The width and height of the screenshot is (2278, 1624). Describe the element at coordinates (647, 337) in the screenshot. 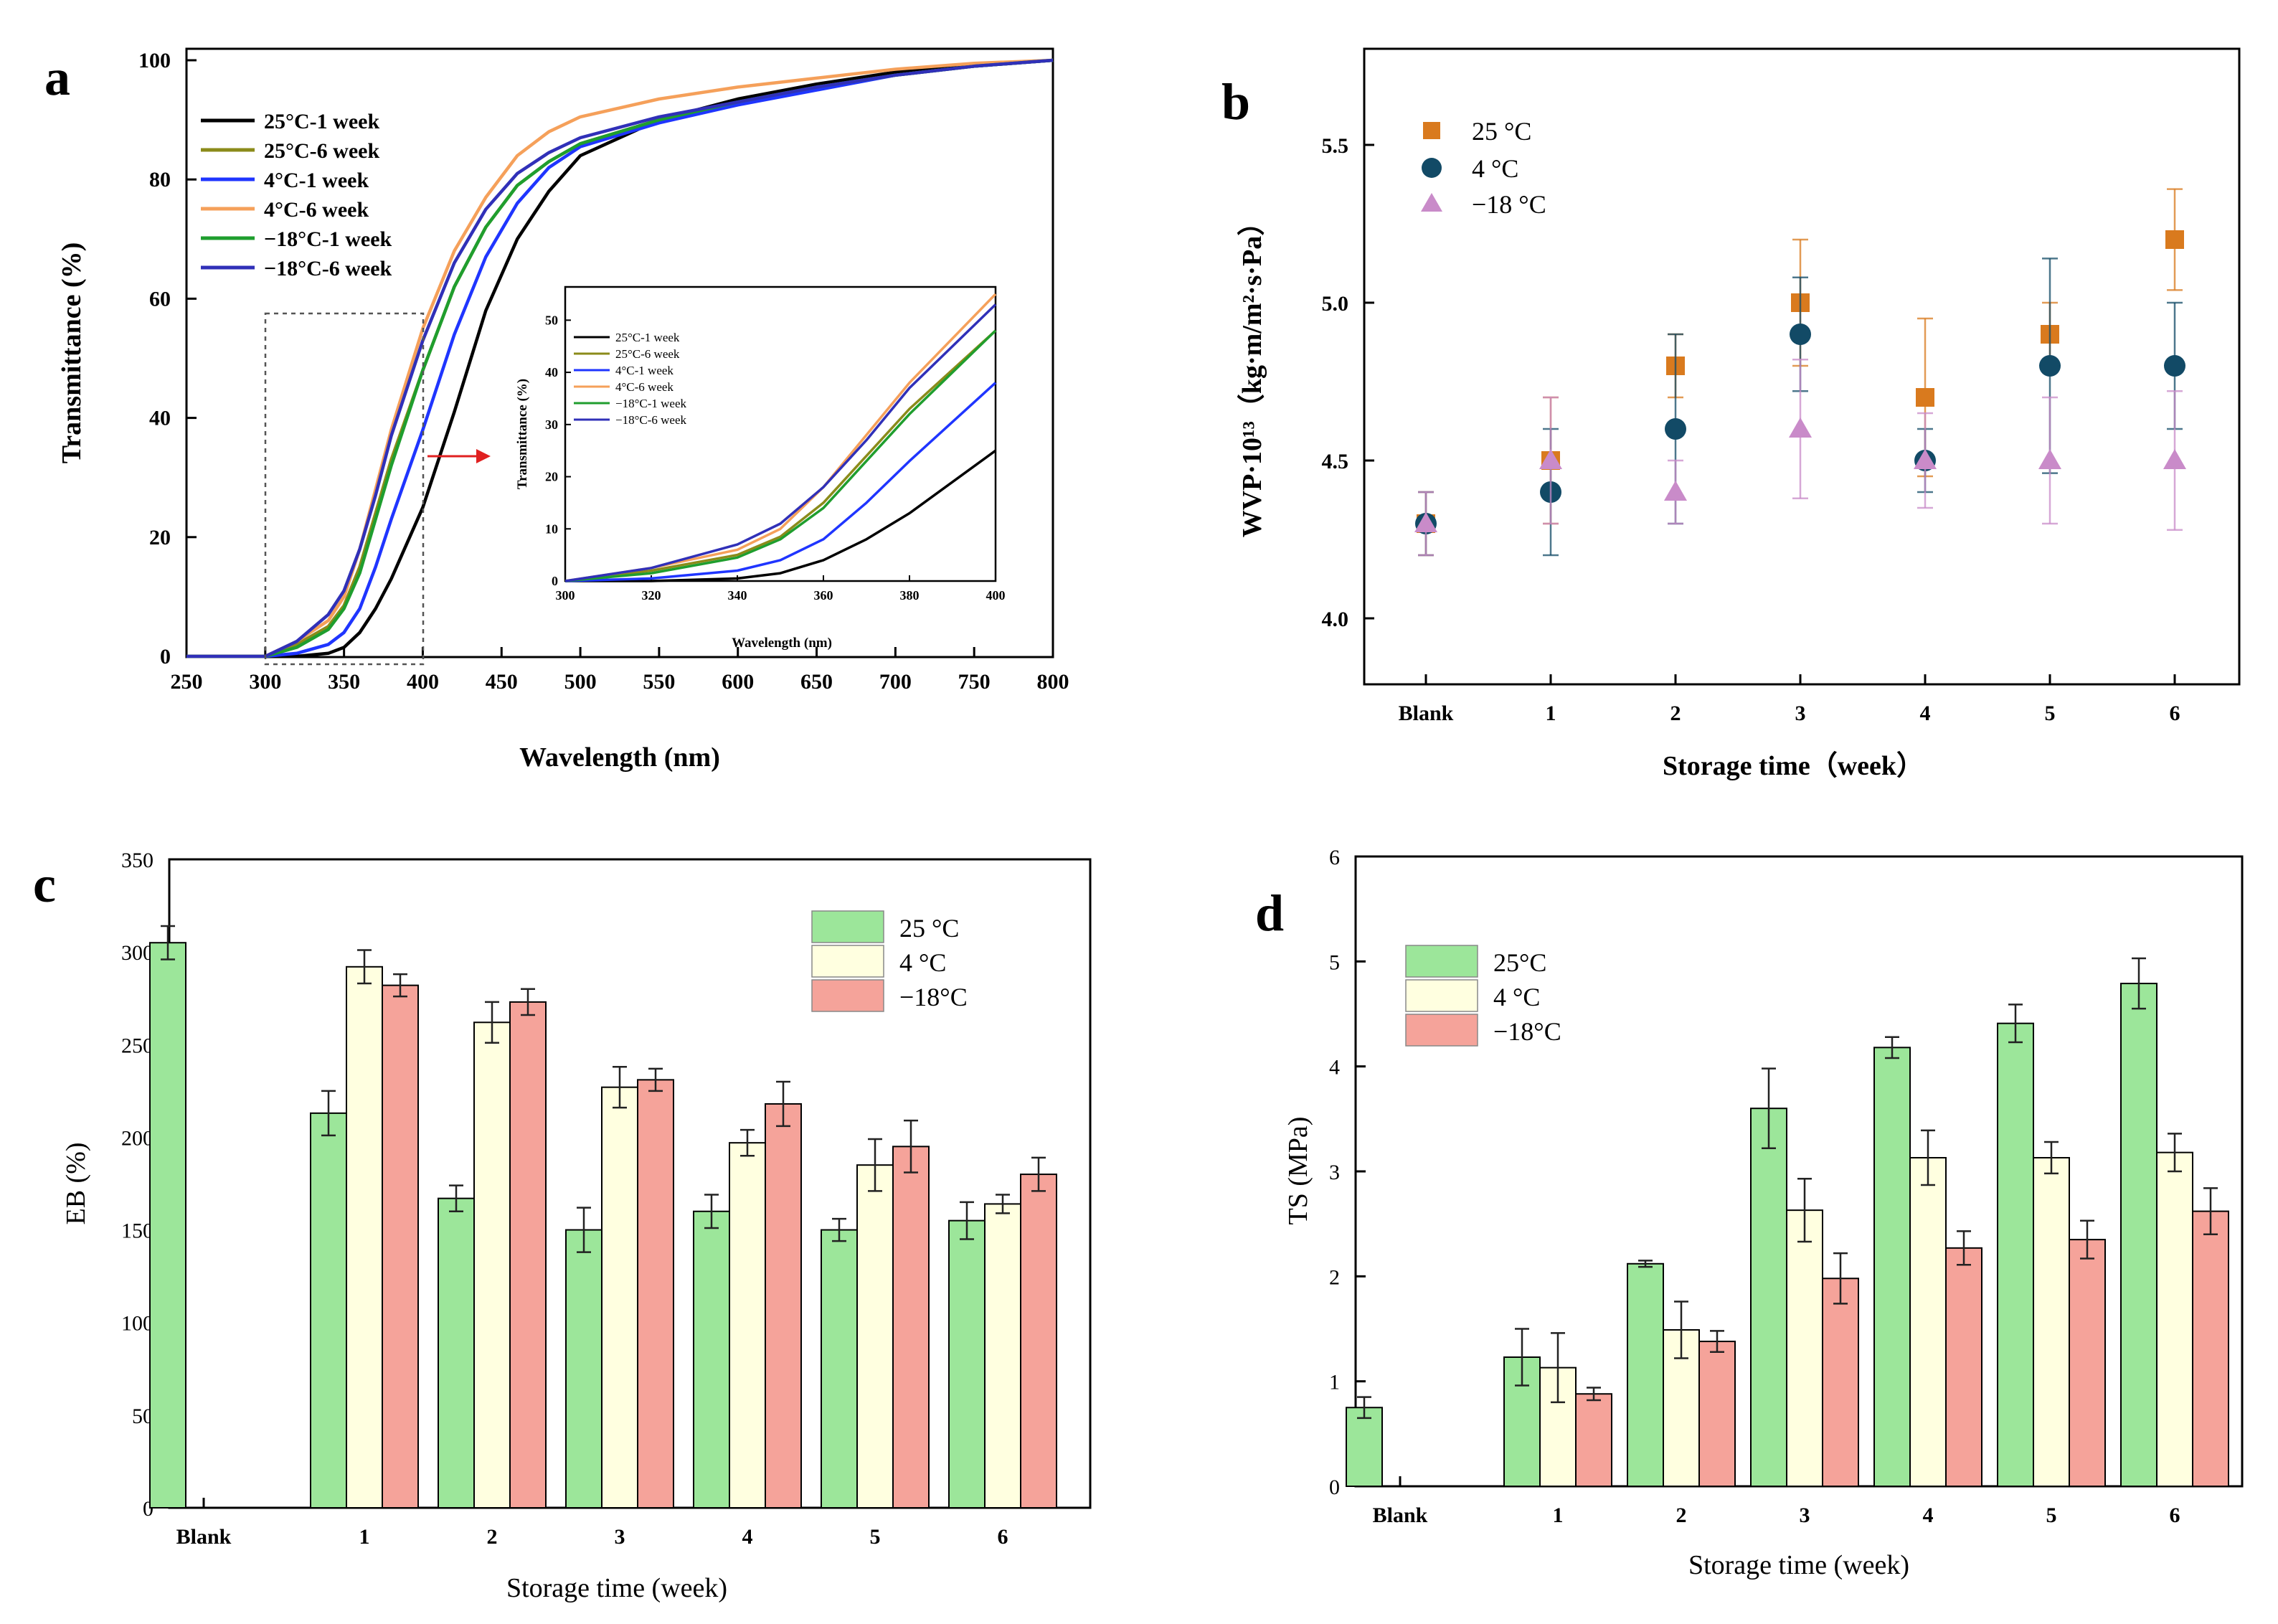

I see `inset-legend-label-0: 25°C-1 week` at that location.